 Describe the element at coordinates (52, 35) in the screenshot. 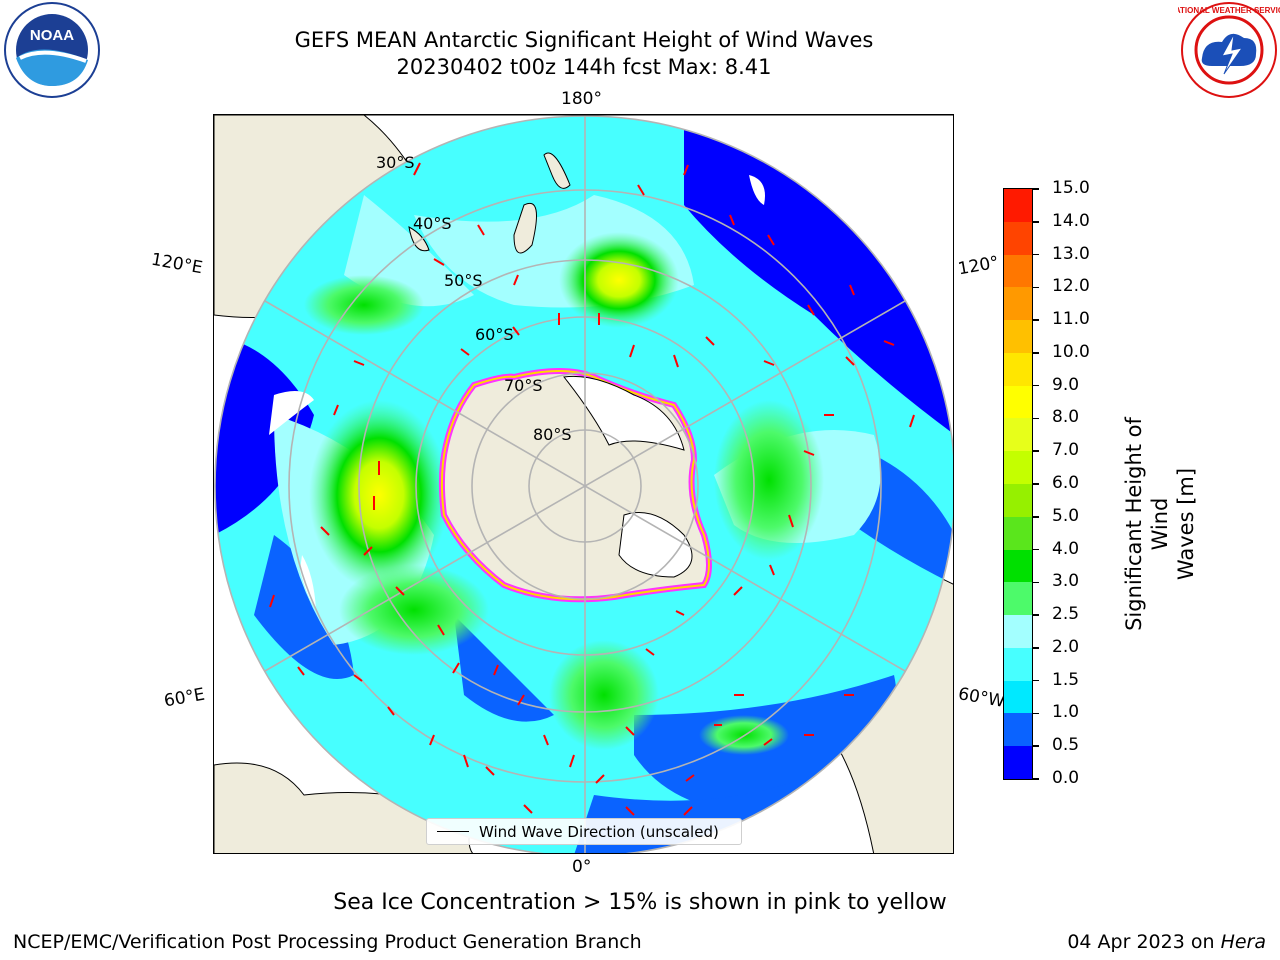

I see `svg-text: NOAA` at that location.